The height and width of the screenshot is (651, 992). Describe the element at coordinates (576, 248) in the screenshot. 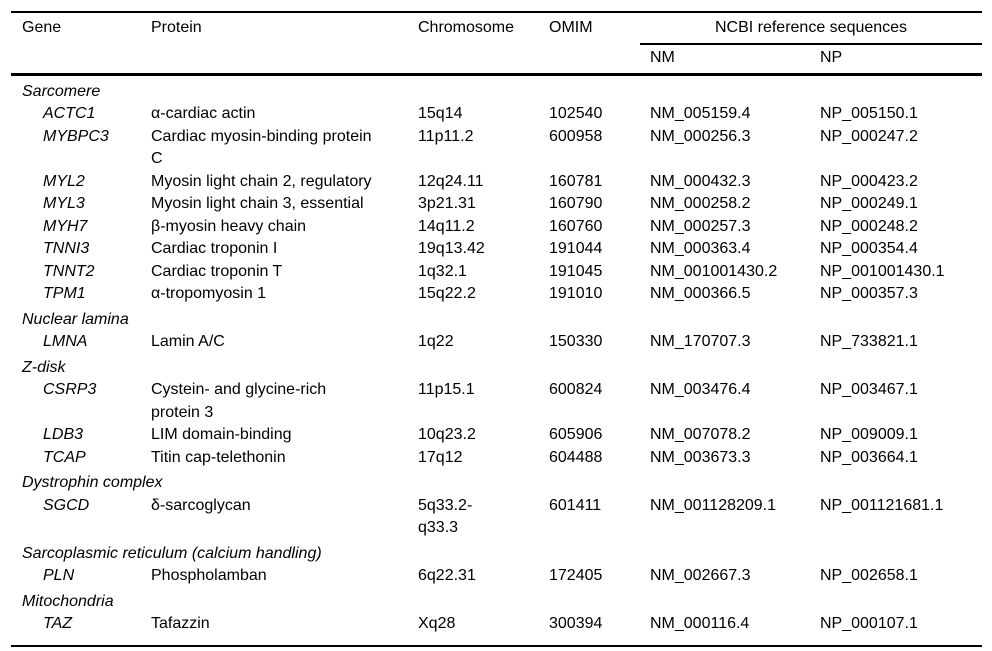

I see `omim-cell: 191044` at that location.